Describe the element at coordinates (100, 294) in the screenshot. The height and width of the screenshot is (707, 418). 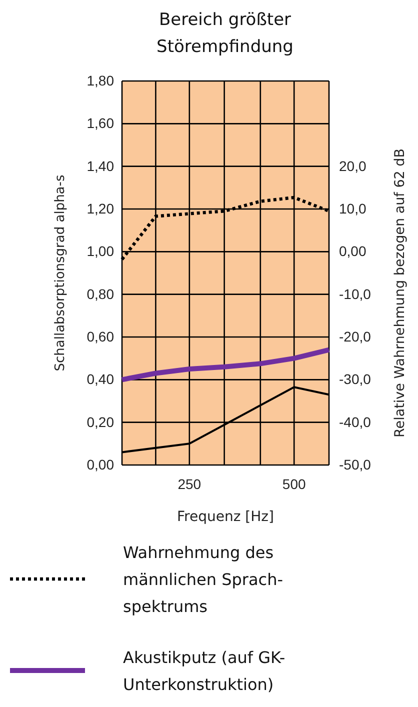
I see `y-tick-label: 0,80` at that location.